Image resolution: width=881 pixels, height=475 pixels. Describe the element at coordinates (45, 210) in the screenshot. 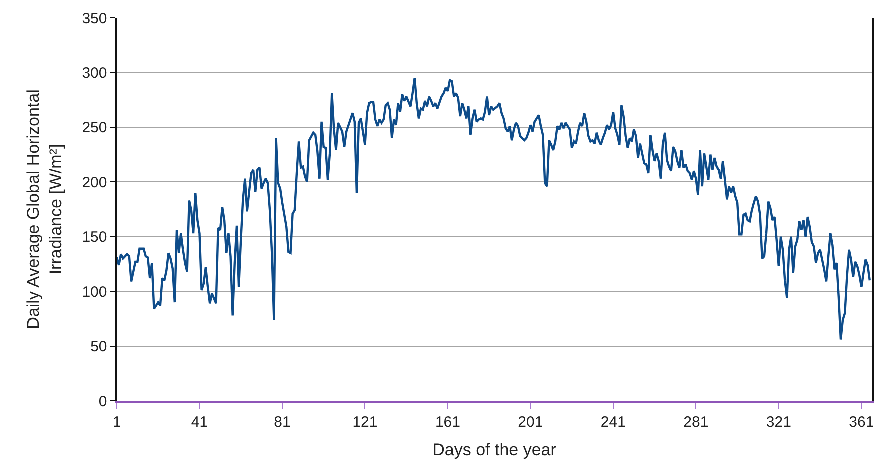

I see `y-axis-title: Daily Average Global Horizontal Irradiance [W/m²]` at that location.